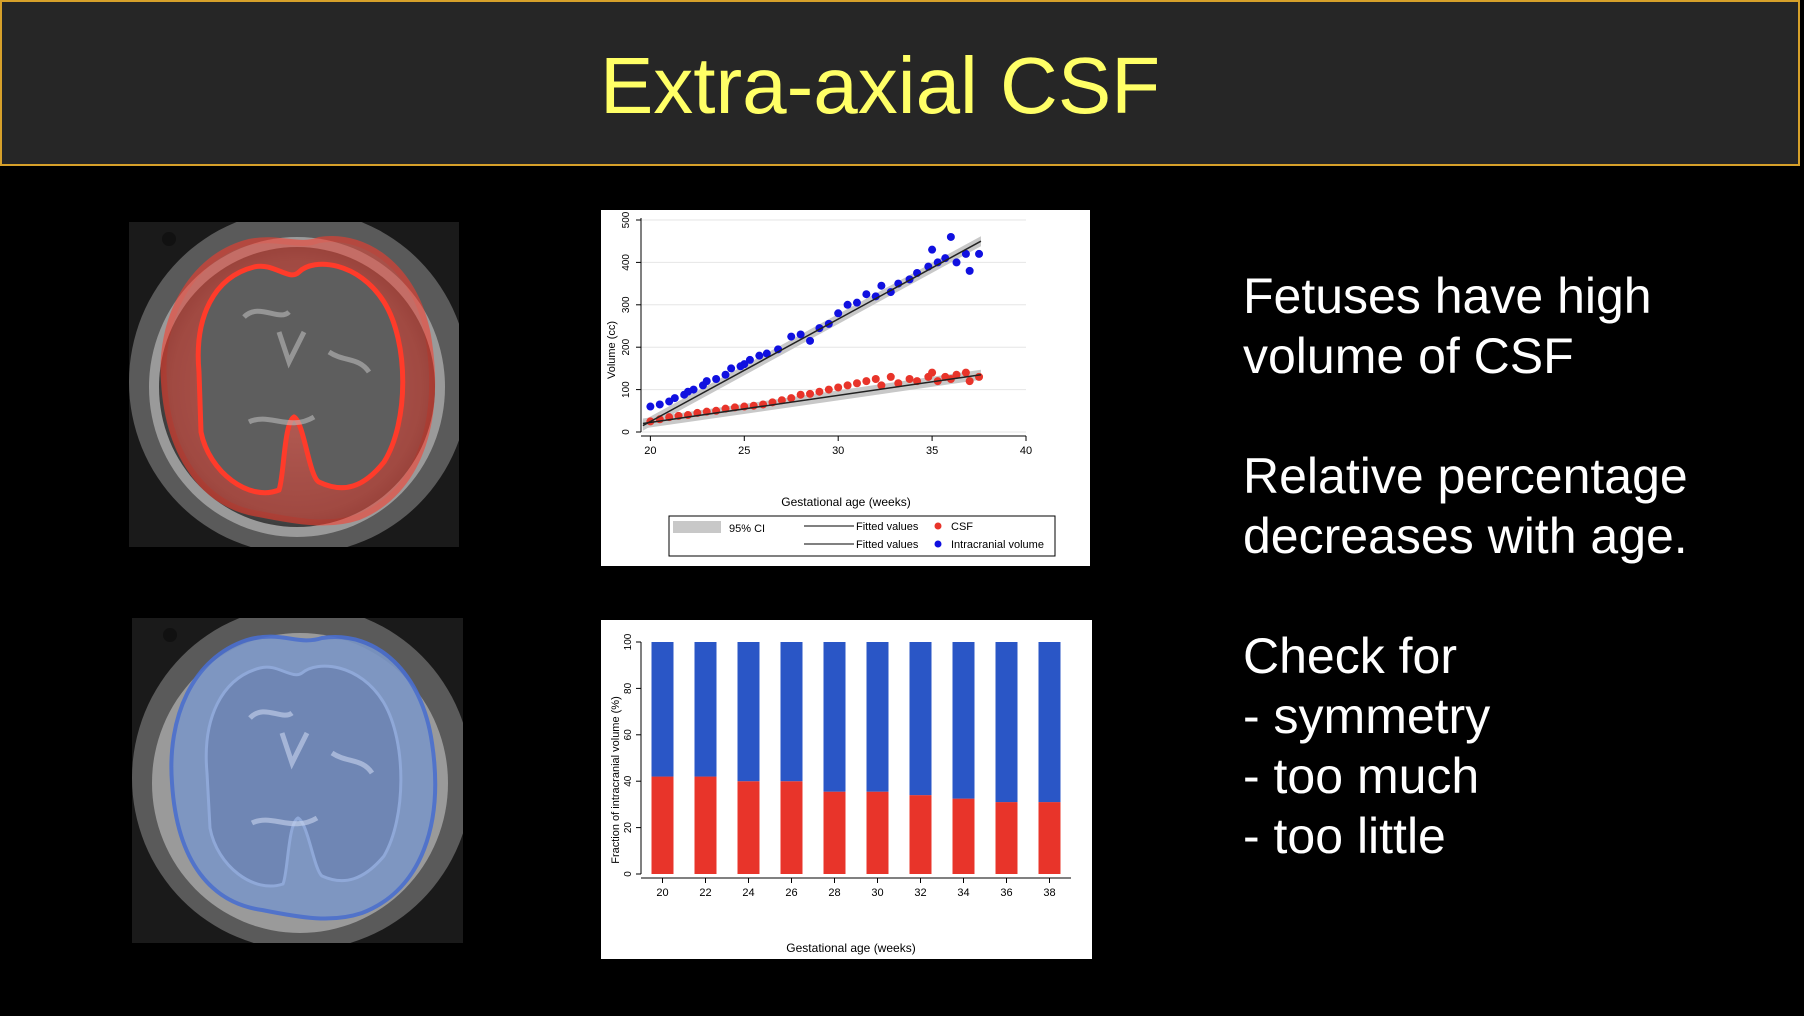  Describe the element at coordinates (697, 527) in the screenshot. I see `legend-ci-swatch` at that location.